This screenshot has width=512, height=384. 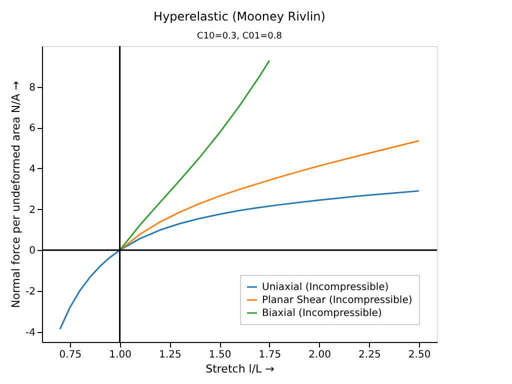 I want to click on y-tick-label: 2, so click(x=32, y=210).